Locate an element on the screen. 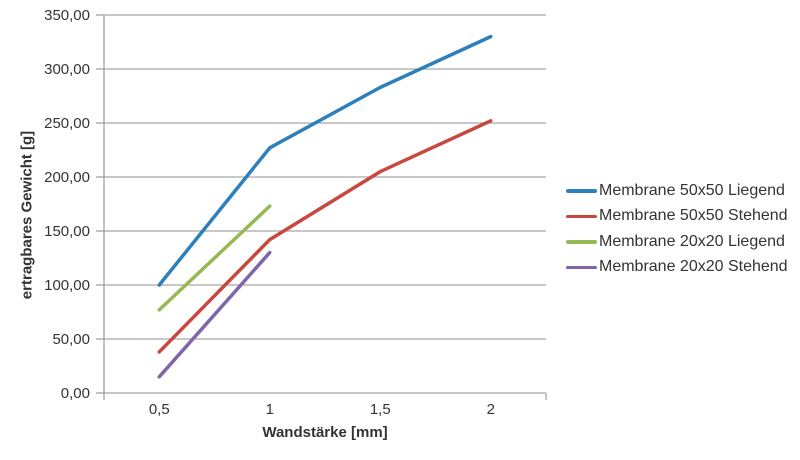 This screenshot has height=460, width=800. x-tick-label: 1,5 is located at coordinates (380, 409).